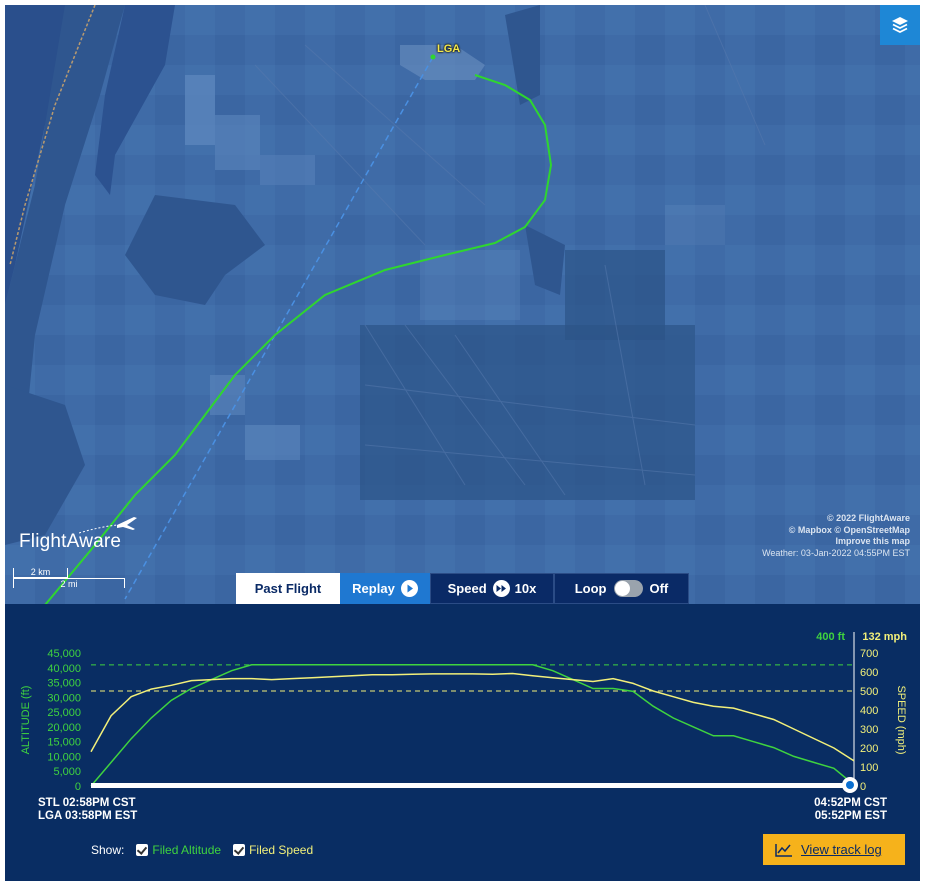 The image size is (925, 886). Describe the element at coordinates (869, 768) in the screenshot. I see `y-right-tick-label: 100` at that location.